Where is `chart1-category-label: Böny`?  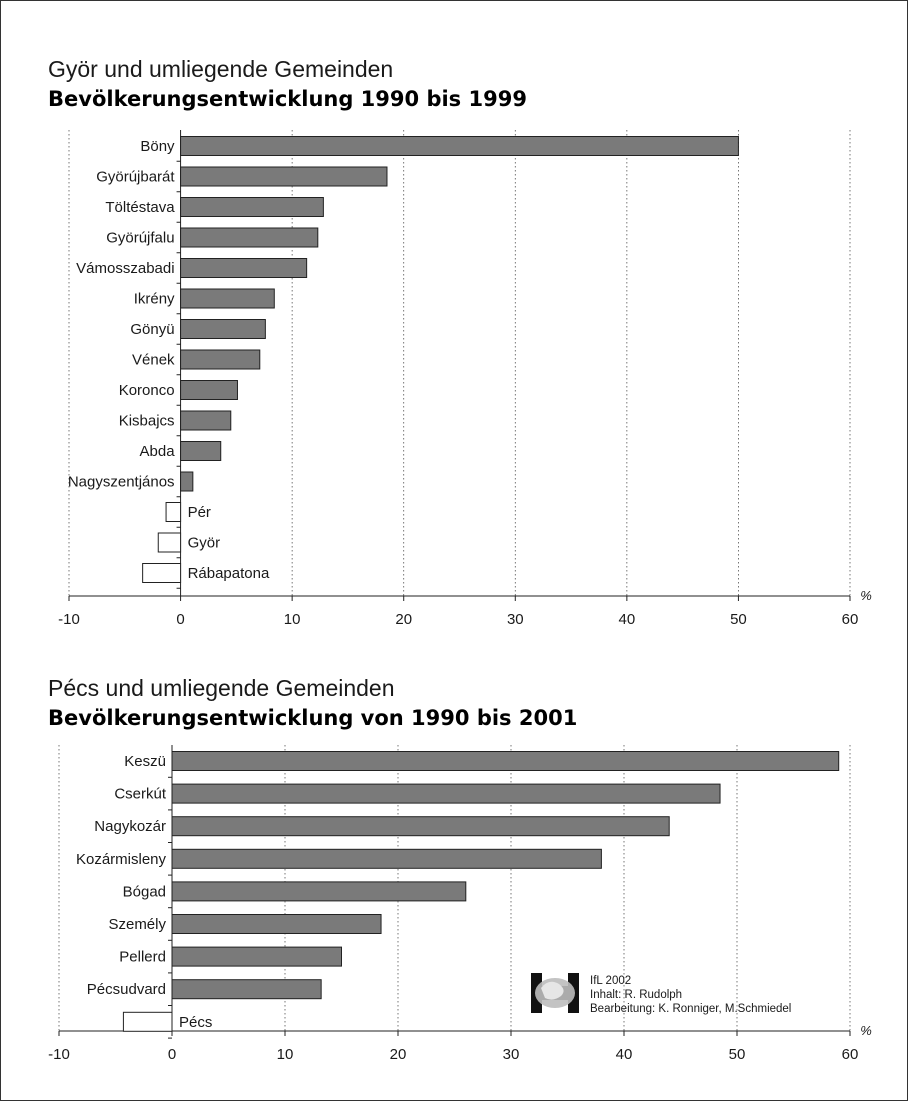 chart1-category-label: Böny is located at coordinates (157, 146).